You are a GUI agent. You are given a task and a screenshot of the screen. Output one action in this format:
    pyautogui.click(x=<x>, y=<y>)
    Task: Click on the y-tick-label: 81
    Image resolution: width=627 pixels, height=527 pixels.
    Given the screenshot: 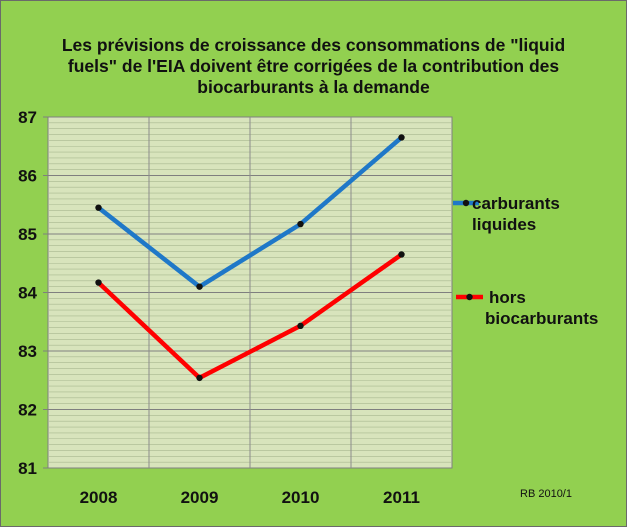 What is the action you would take?
    pyautogui.click(x=27, y=468)
    